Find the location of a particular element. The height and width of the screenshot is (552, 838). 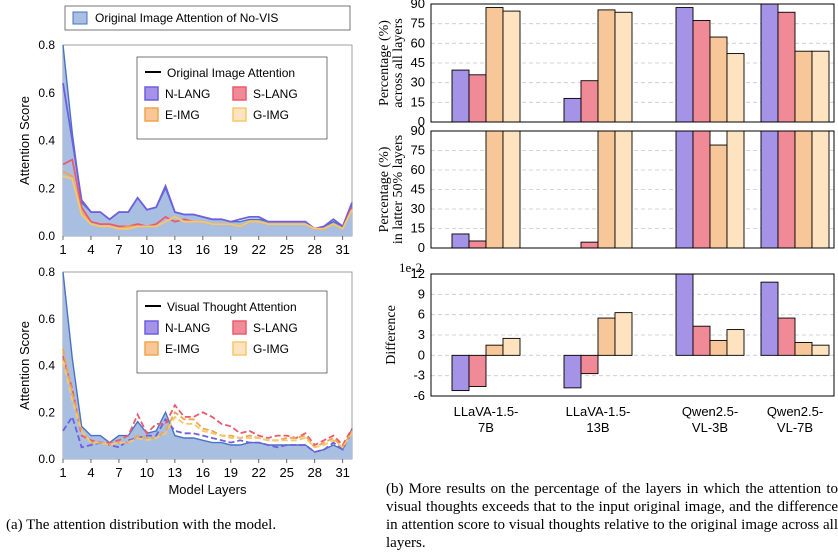

y-tick-label: -6 is located at coordinates (419, 395).